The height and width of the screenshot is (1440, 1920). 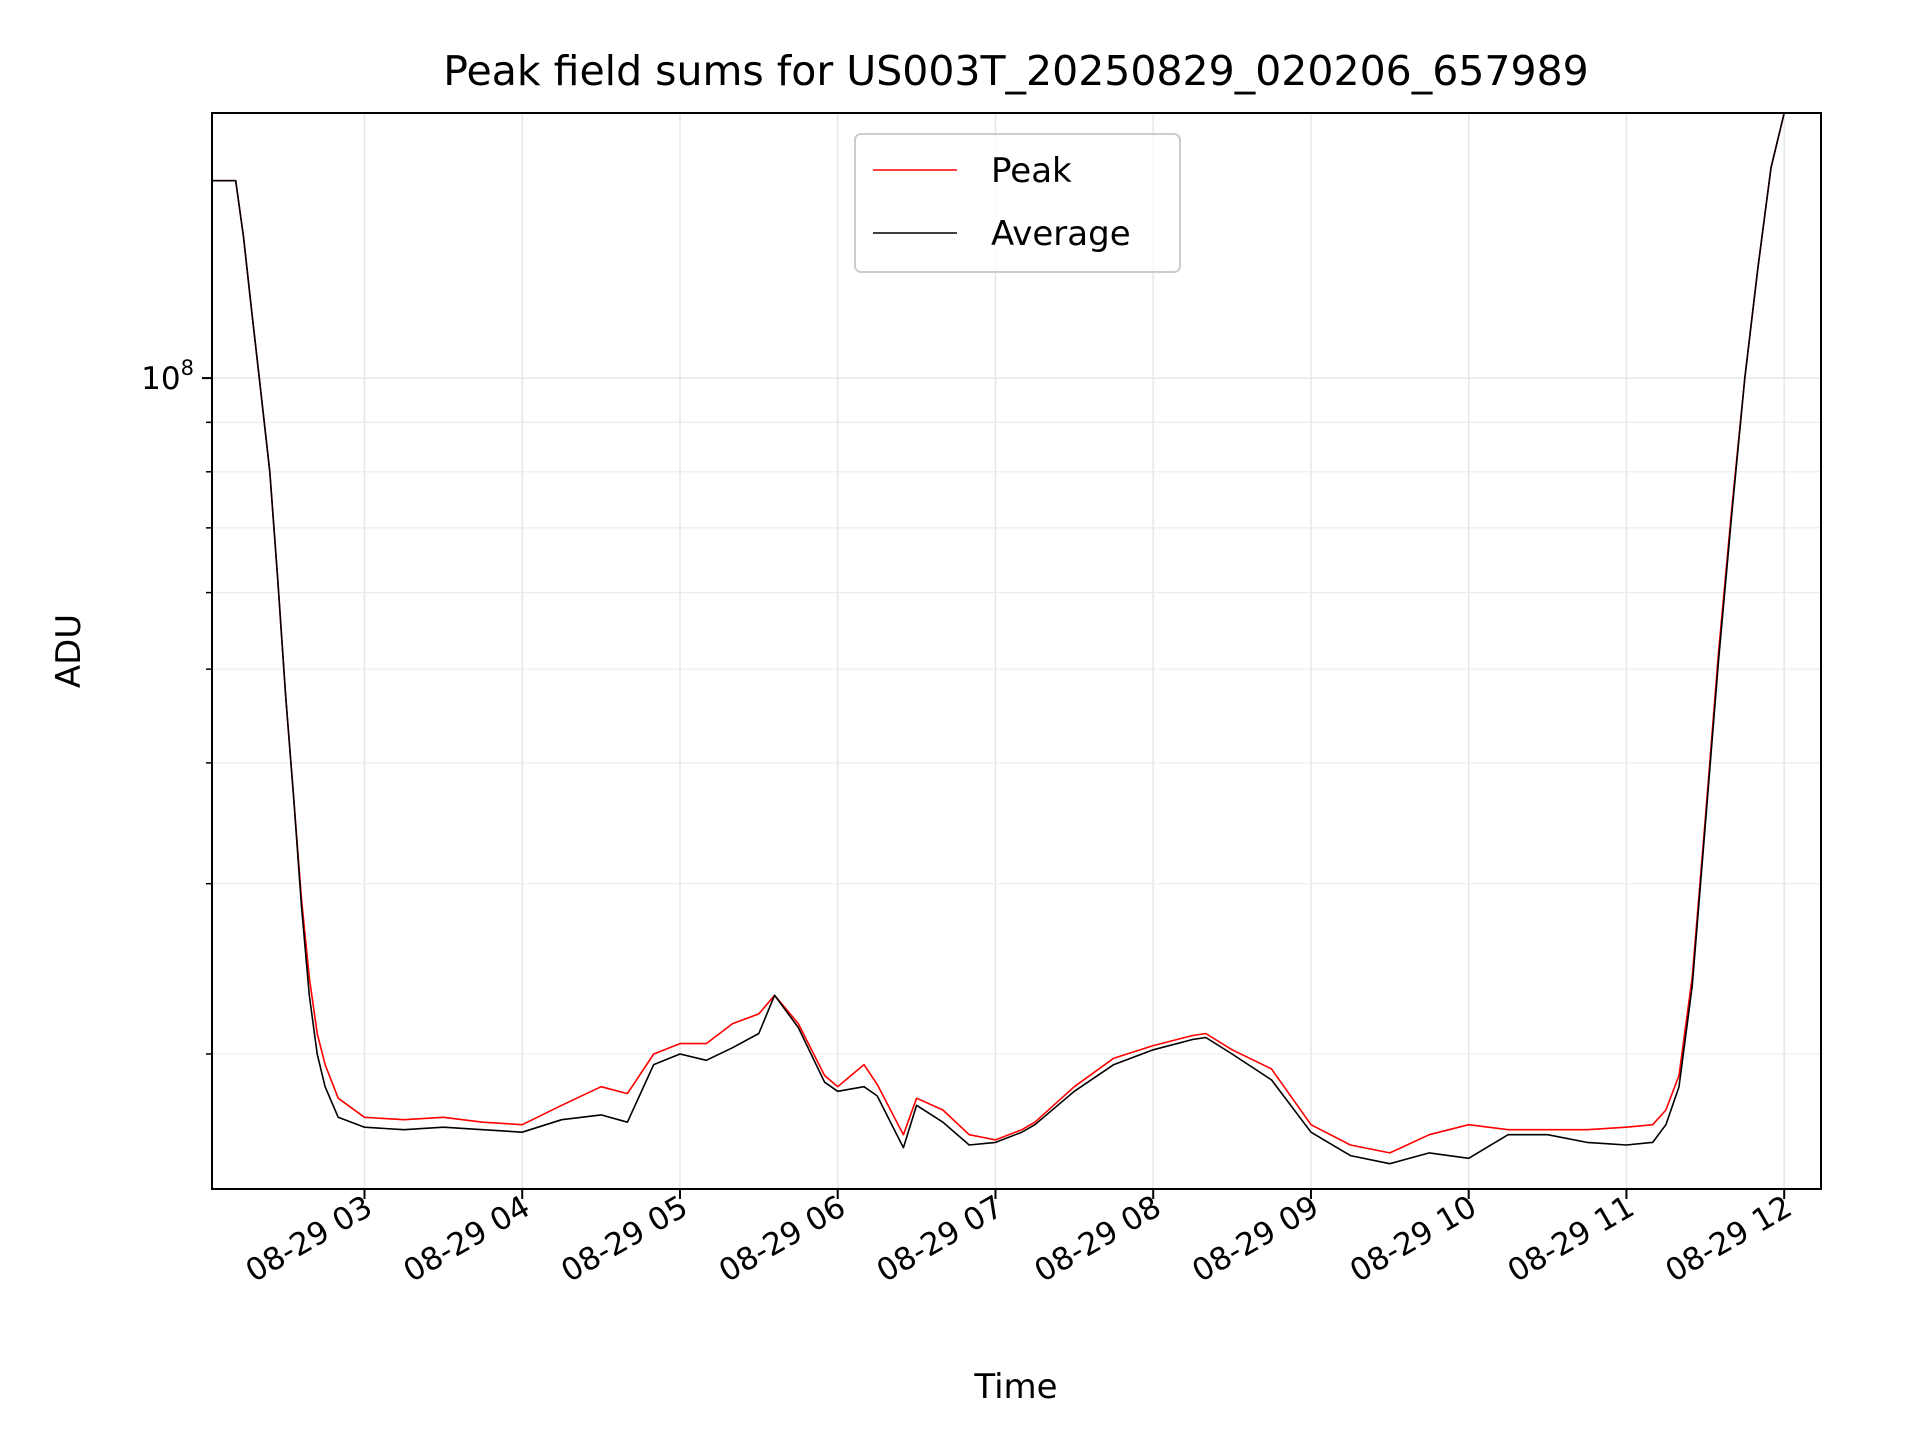 What do you see at coordinates (69, 651) in the screenshot?
I see `y-axis-label: ADU` at bounding box center [69, 651].